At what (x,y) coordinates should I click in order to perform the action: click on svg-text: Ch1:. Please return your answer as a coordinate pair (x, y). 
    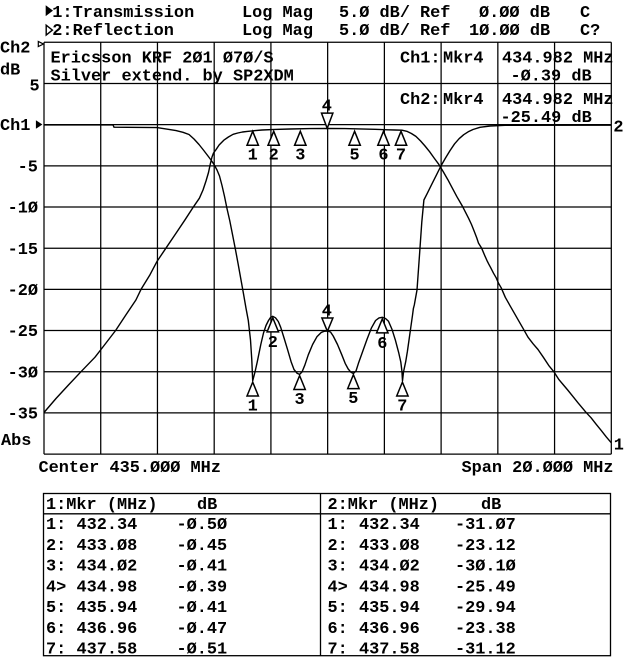
    Looking at the image, I should click on (420, 59).